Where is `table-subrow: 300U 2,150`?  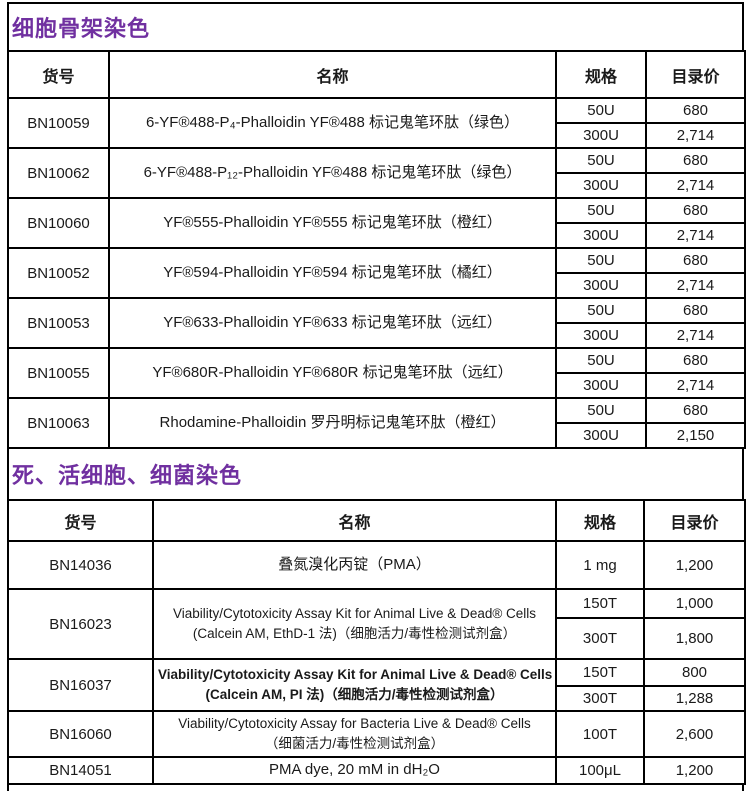
table-subrow: 300U 2,150 is located at coordinates (377, 435).